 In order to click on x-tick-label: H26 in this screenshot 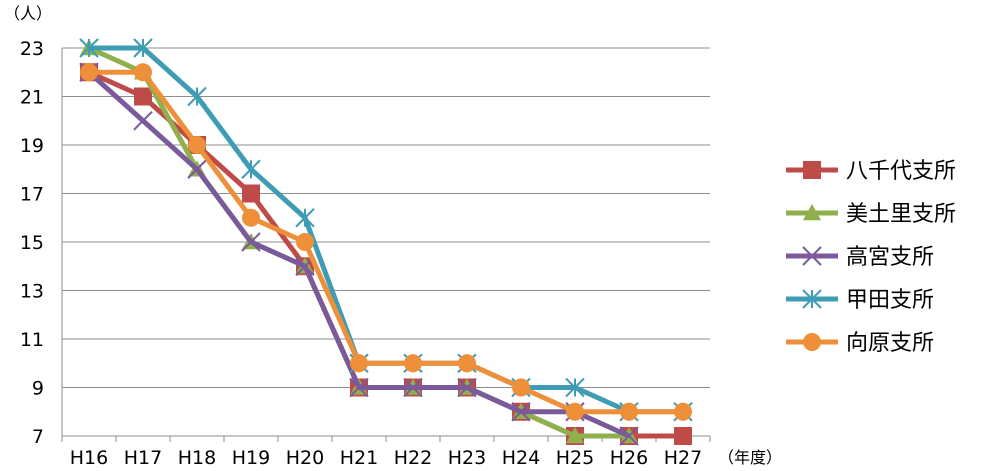, I will do `click(629, 458)`.